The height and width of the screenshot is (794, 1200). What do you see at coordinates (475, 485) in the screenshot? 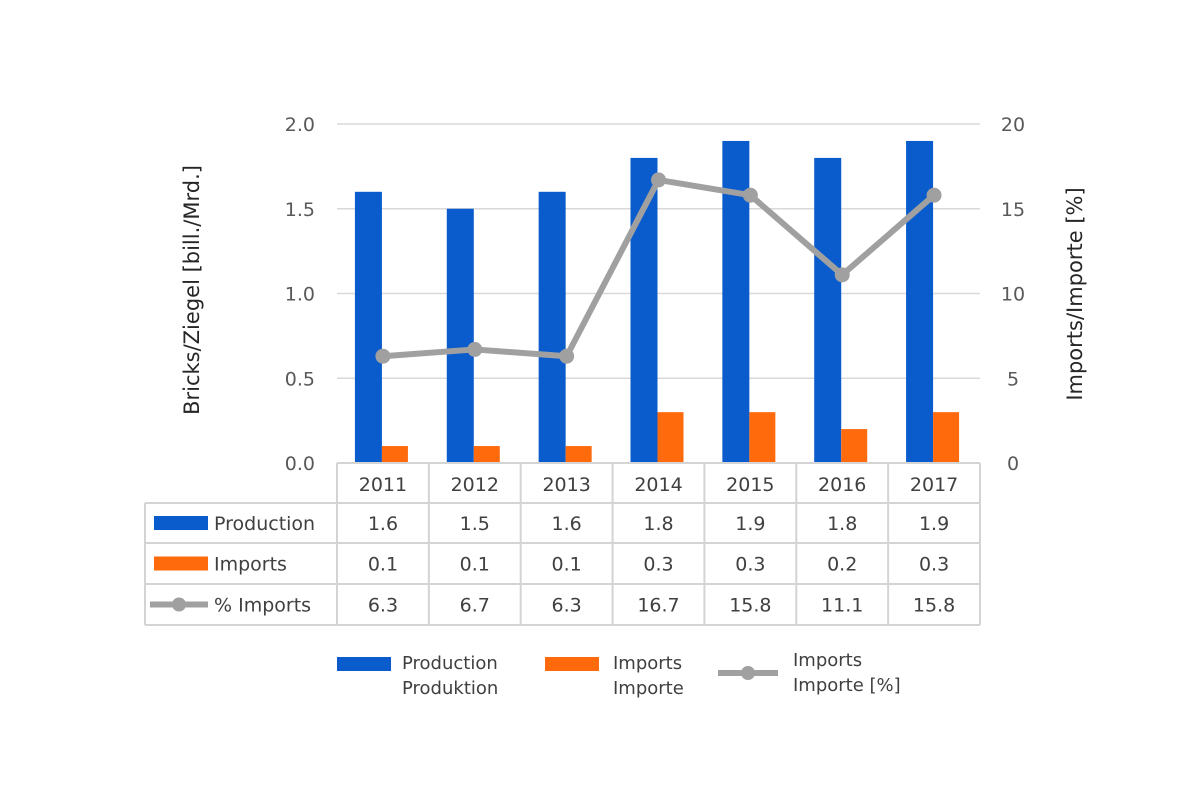
I see `table-header-cell: 2012` at bounding box center [475, 485].